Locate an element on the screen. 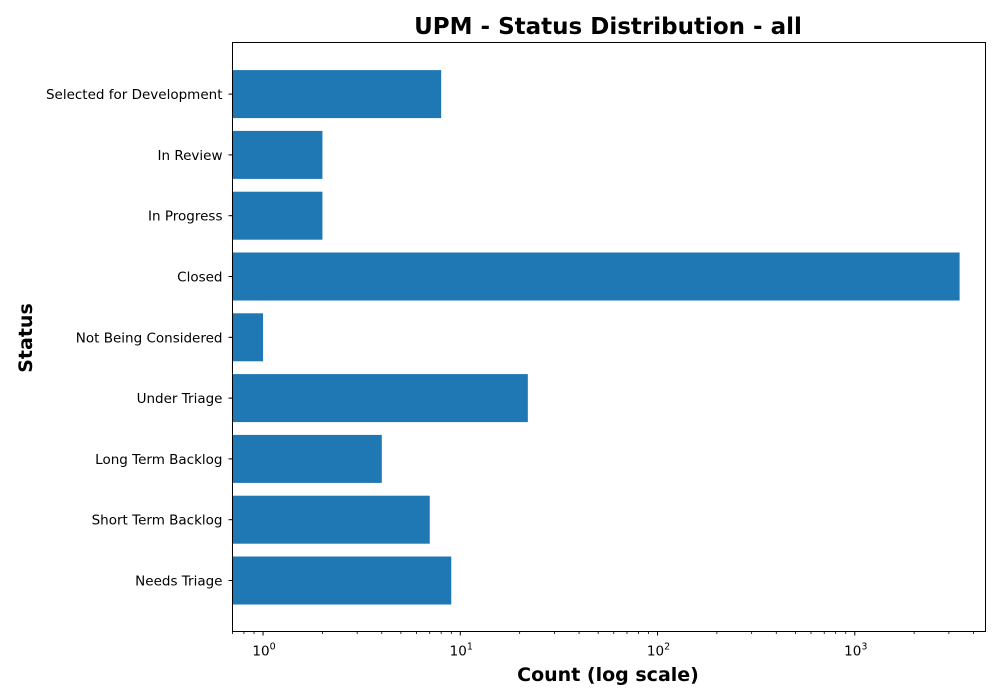 The width and height of the screenshot is (1000, 700). bar-not-being-considered is located at coordinates (248, 337).